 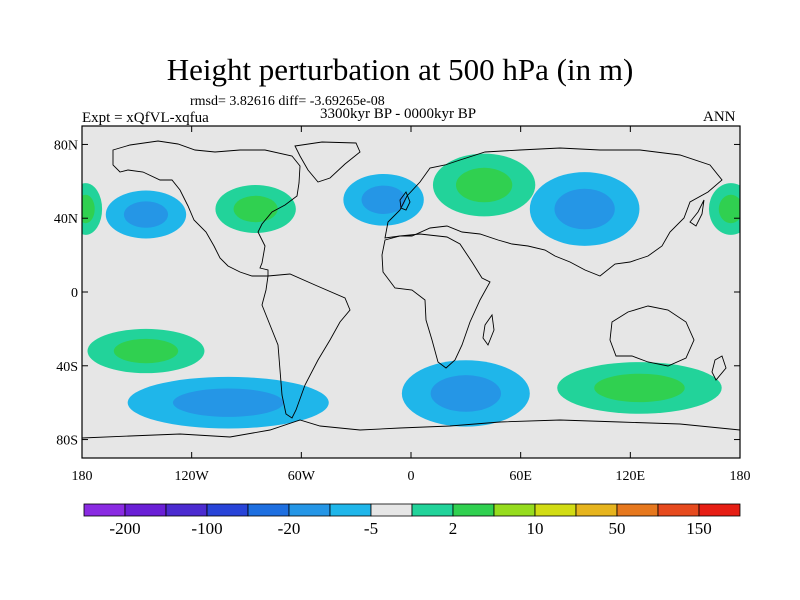 I want to click on colorbar: -200 -100 -20 -5 2 10 50 150, so click(x=412, y=520).